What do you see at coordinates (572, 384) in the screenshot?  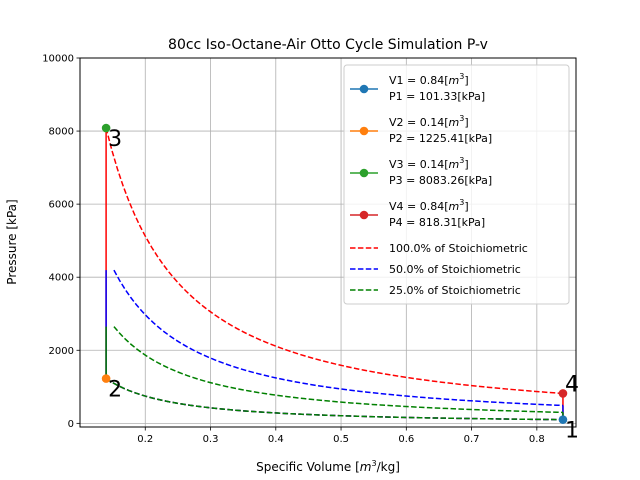 I see `state-point-label: 4` at bounding box center [572, 384].